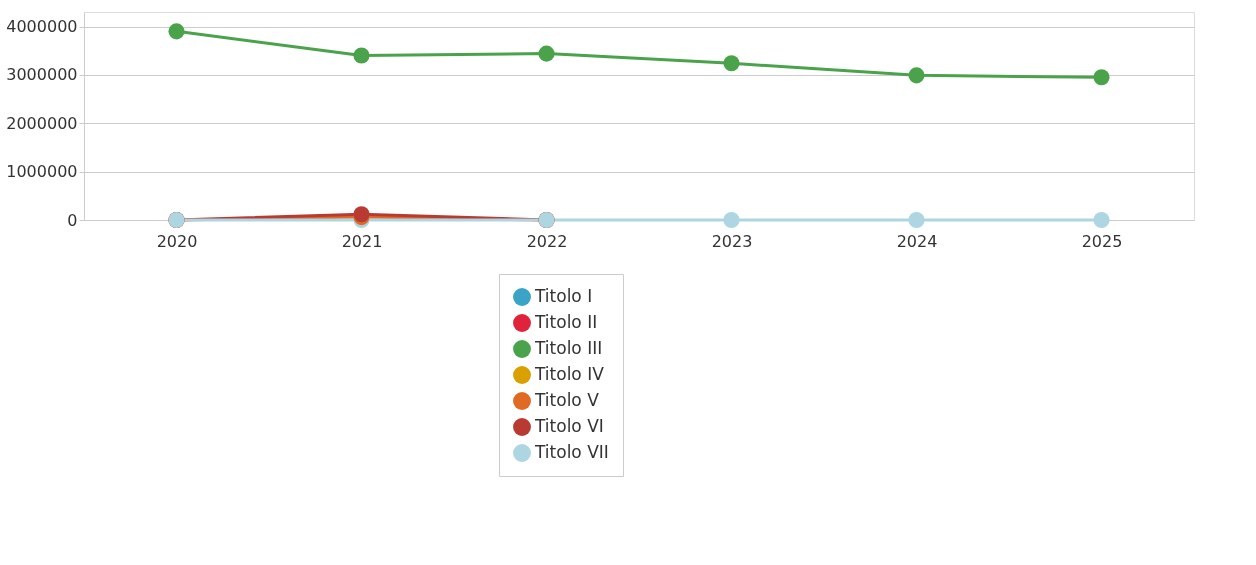  What do you see at coordinates (42, 75) in the screenshot?
I see `y-tick-label: 3000000` at bounding box center [42, 75].